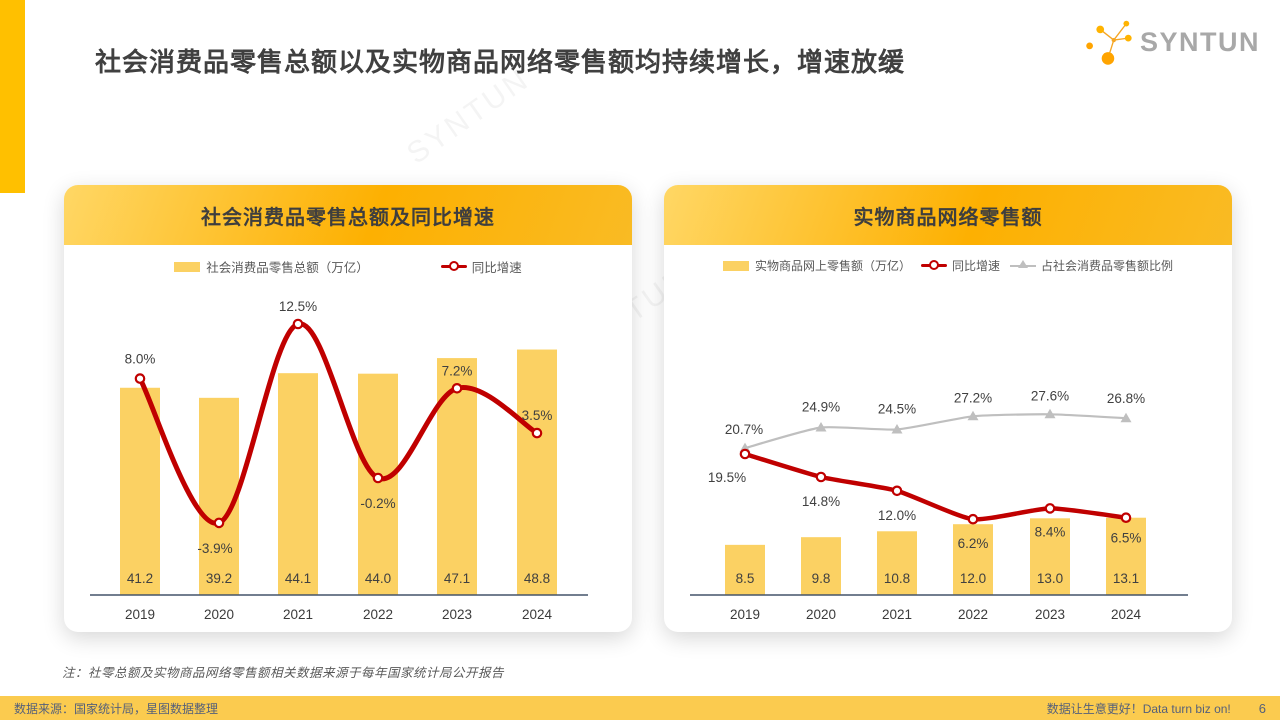 Image resolution: width=1280 pixels, height=720 pixels. I want to click on line-value-label: -3.9%, so click(214, 548).